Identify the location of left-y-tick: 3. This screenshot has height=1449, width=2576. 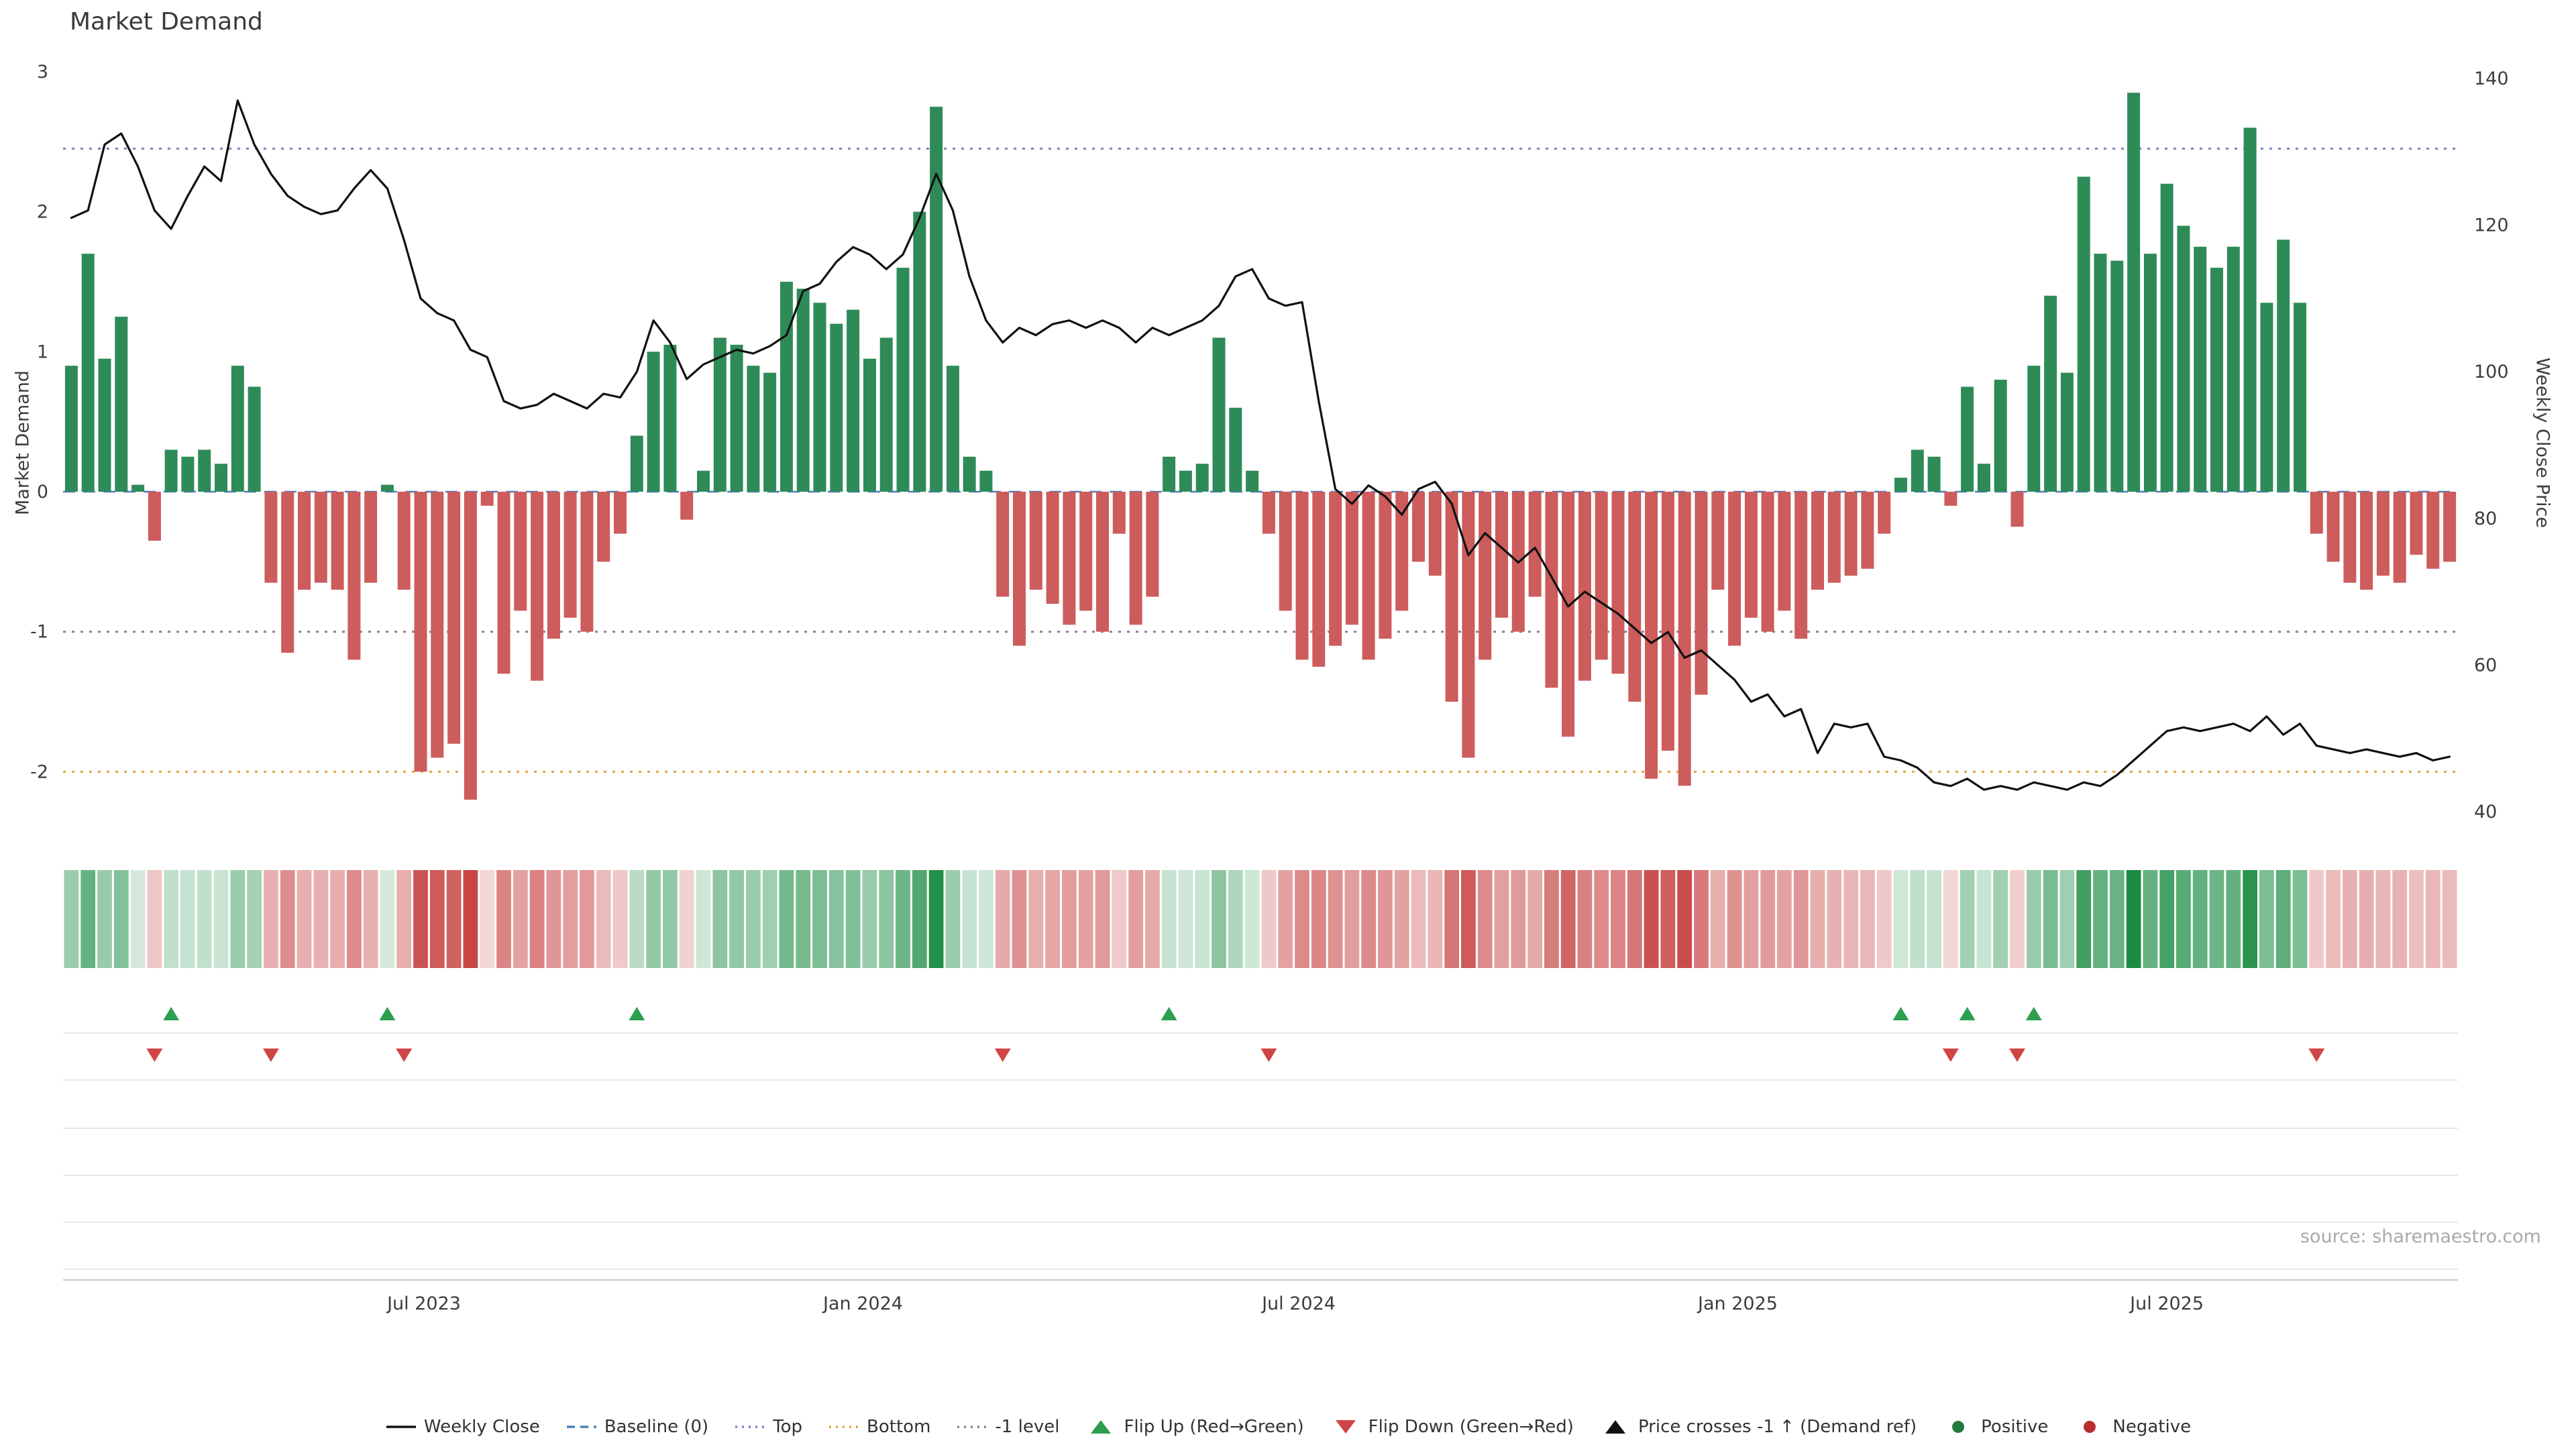
(42, 72).